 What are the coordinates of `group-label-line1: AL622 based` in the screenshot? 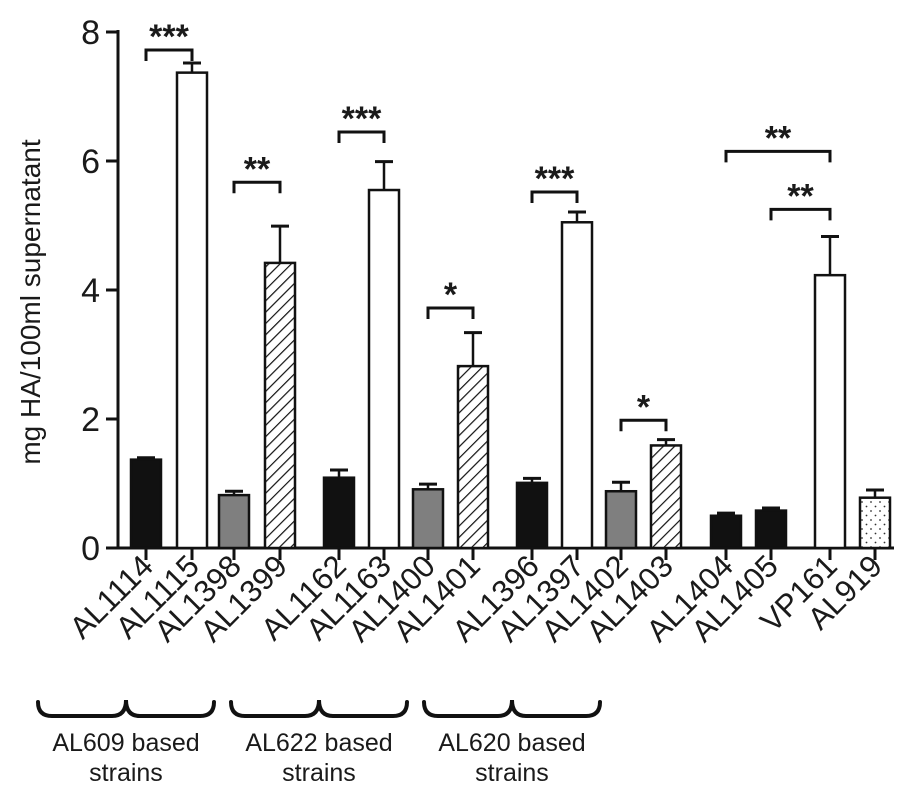 It's located at (319, 743).